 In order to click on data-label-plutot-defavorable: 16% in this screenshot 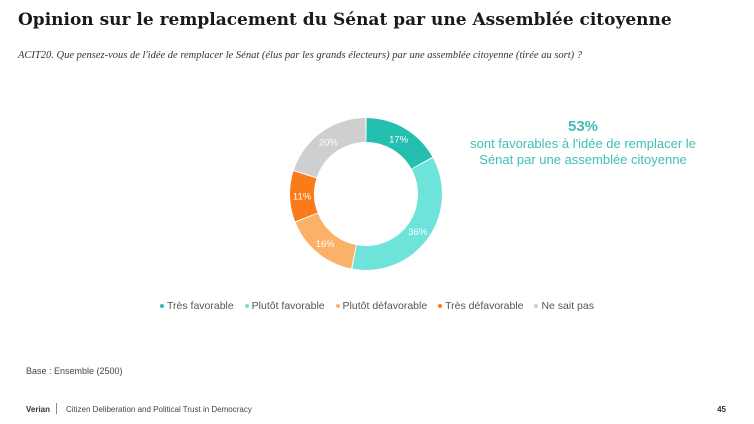, I will do `click(326, 244)`.